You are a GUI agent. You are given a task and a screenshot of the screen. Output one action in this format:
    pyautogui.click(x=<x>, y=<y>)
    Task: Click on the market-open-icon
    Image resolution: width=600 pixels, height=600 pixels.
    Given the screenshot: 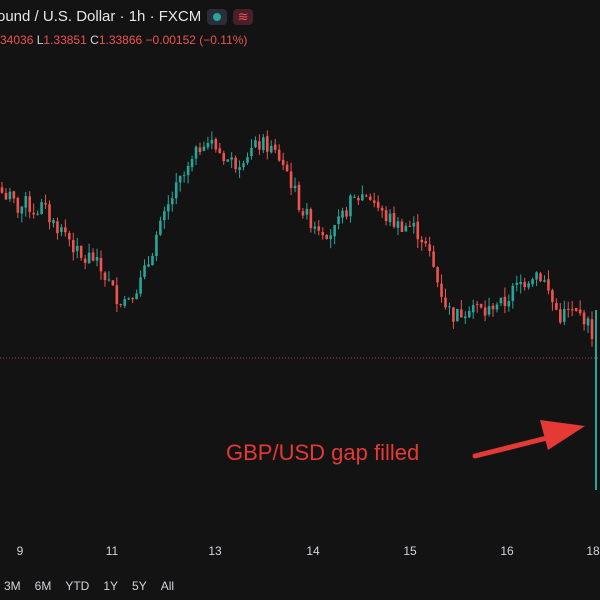 What is the action you would take?
    pyautogui.click(x=217, y=17)
    